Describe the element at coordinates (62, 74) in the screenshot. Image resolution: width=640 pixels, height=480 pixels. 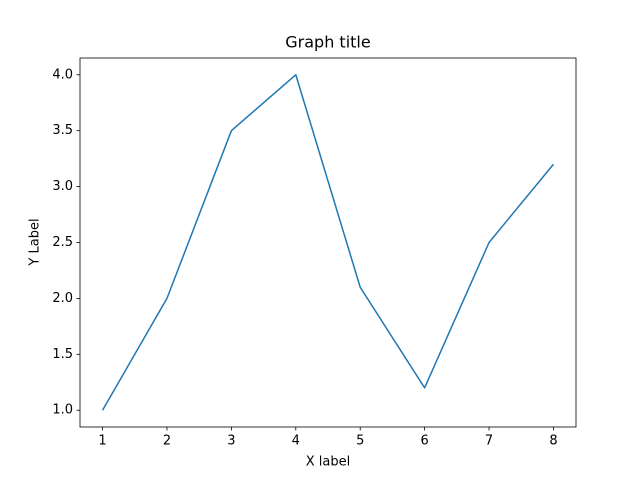
I see `y-tick-label: 4.0` at that location.